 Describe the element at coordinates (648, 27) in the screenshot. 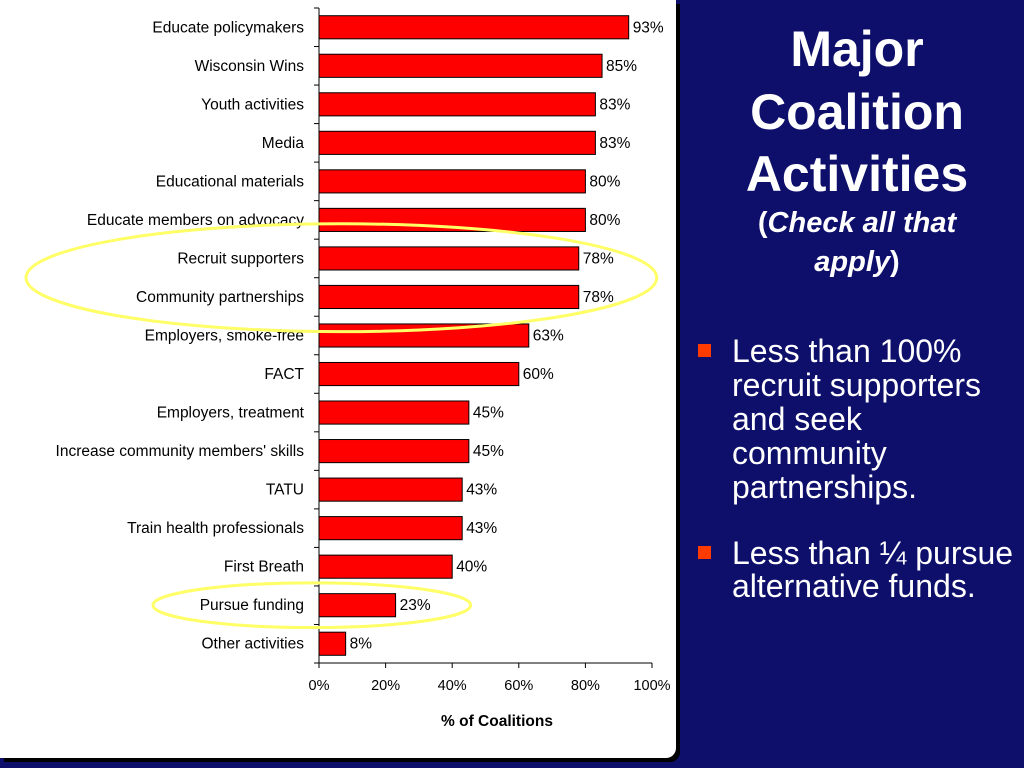

I see `data-label: 93%` at that location.